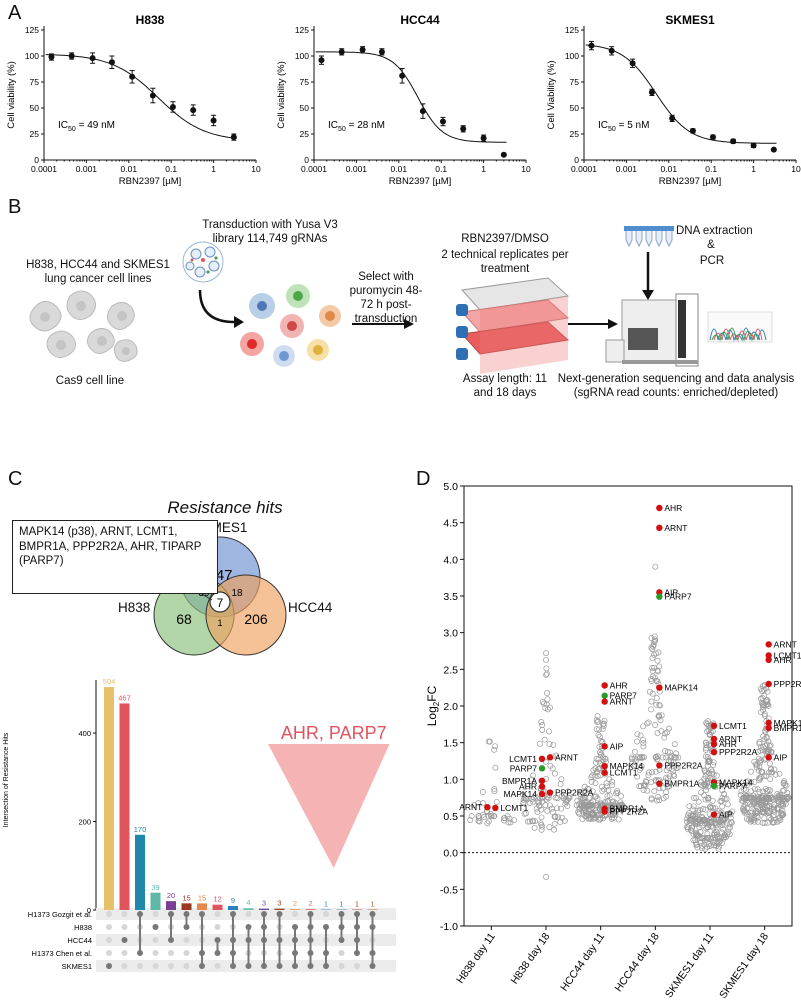  I want to click on highlight-label: PARP7, so click(733, 786).